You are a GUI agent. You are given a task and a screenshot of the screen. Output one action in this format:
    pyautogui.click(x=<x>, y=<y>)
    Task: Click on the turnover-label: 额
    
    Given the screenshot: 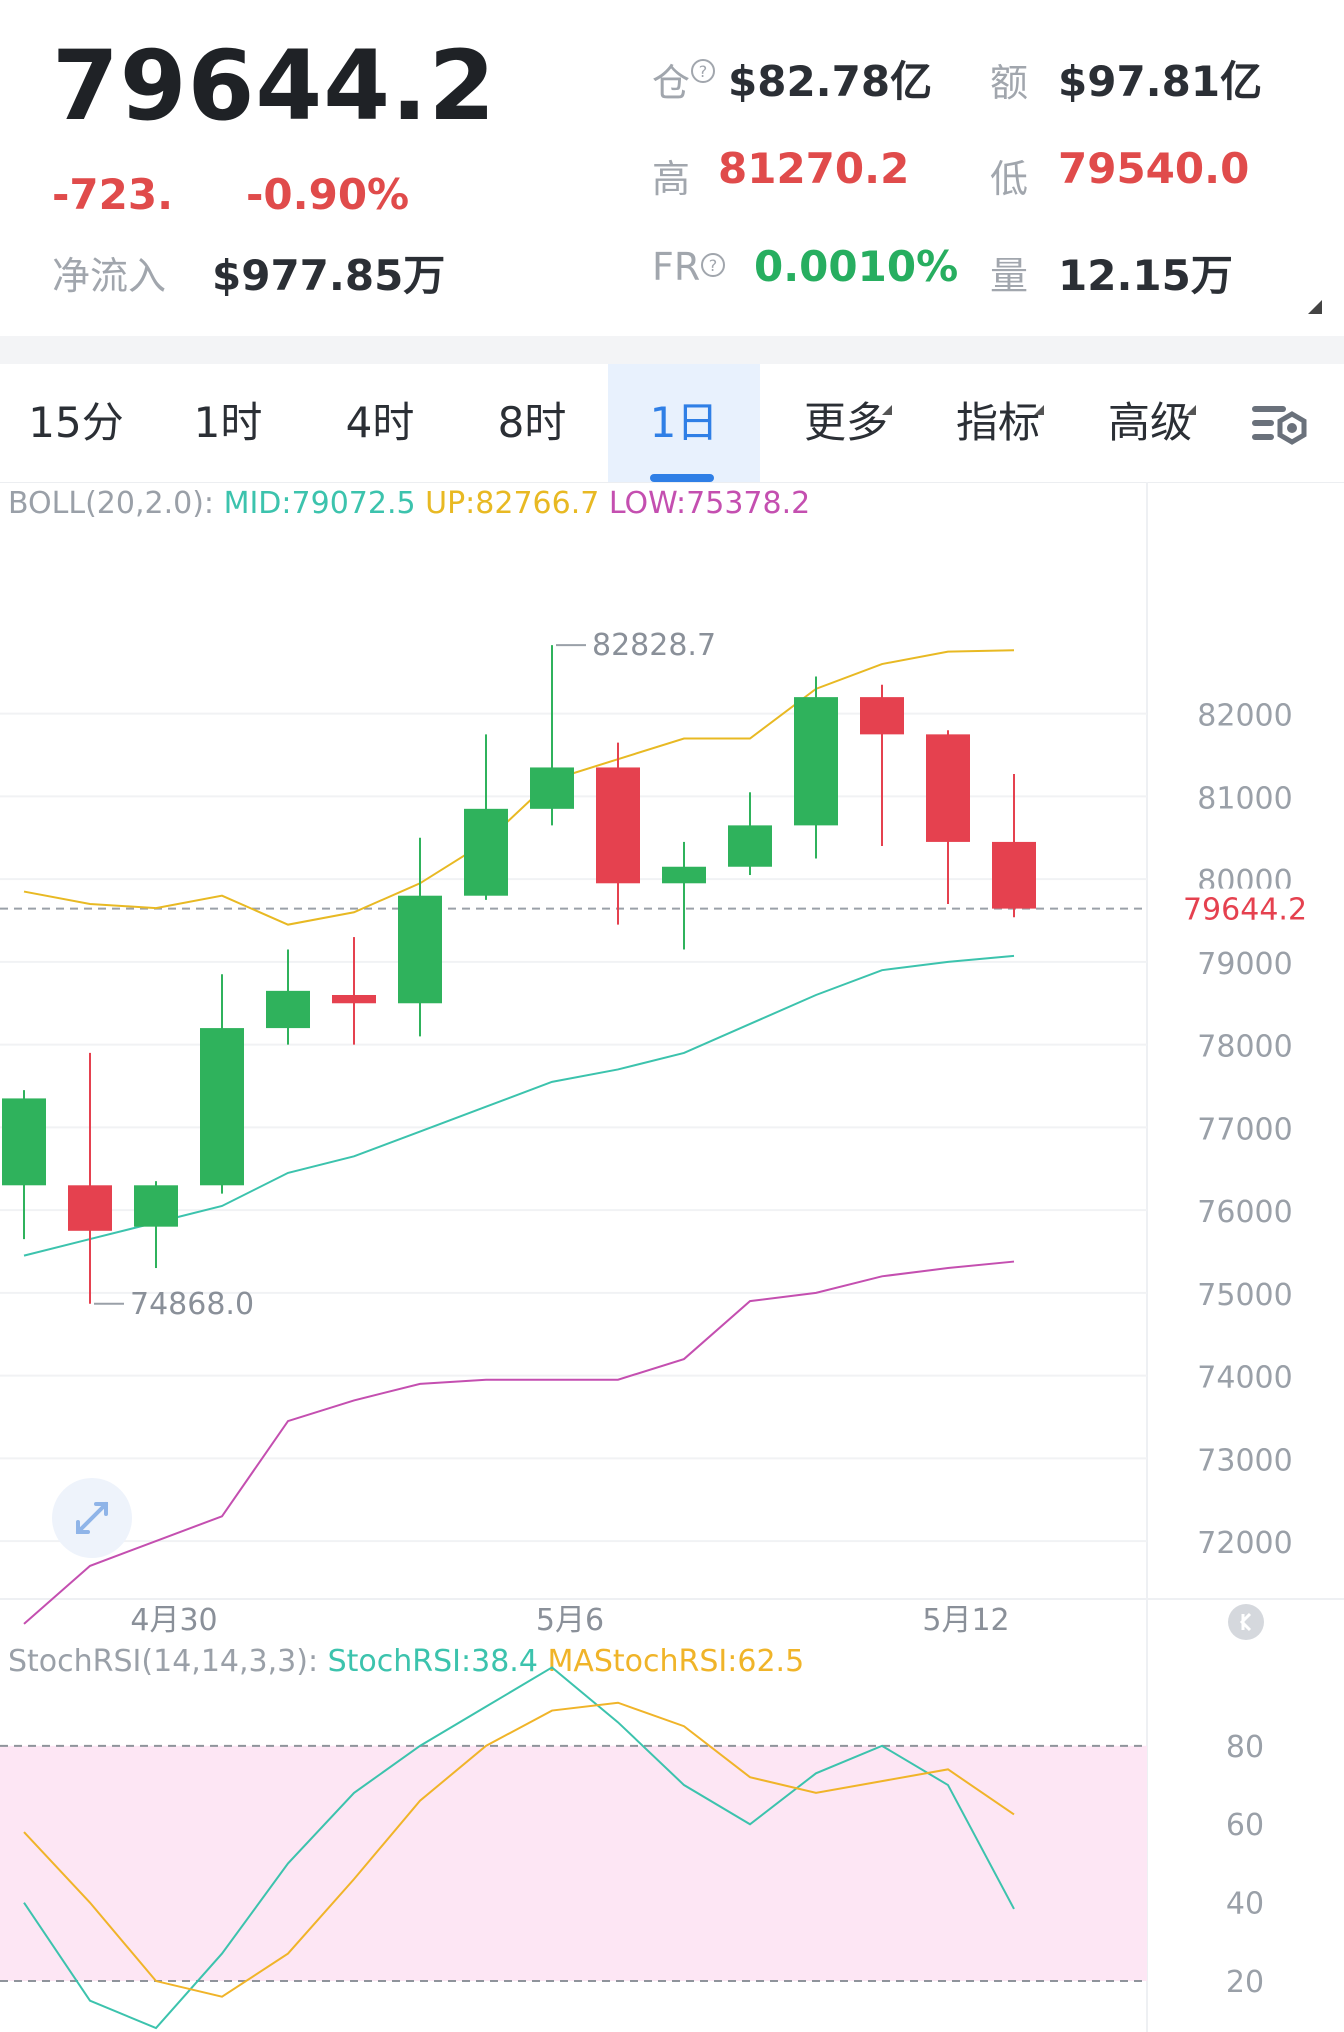 What is the action you would take?
    pyautogui.click(x=1009, y=83)
    